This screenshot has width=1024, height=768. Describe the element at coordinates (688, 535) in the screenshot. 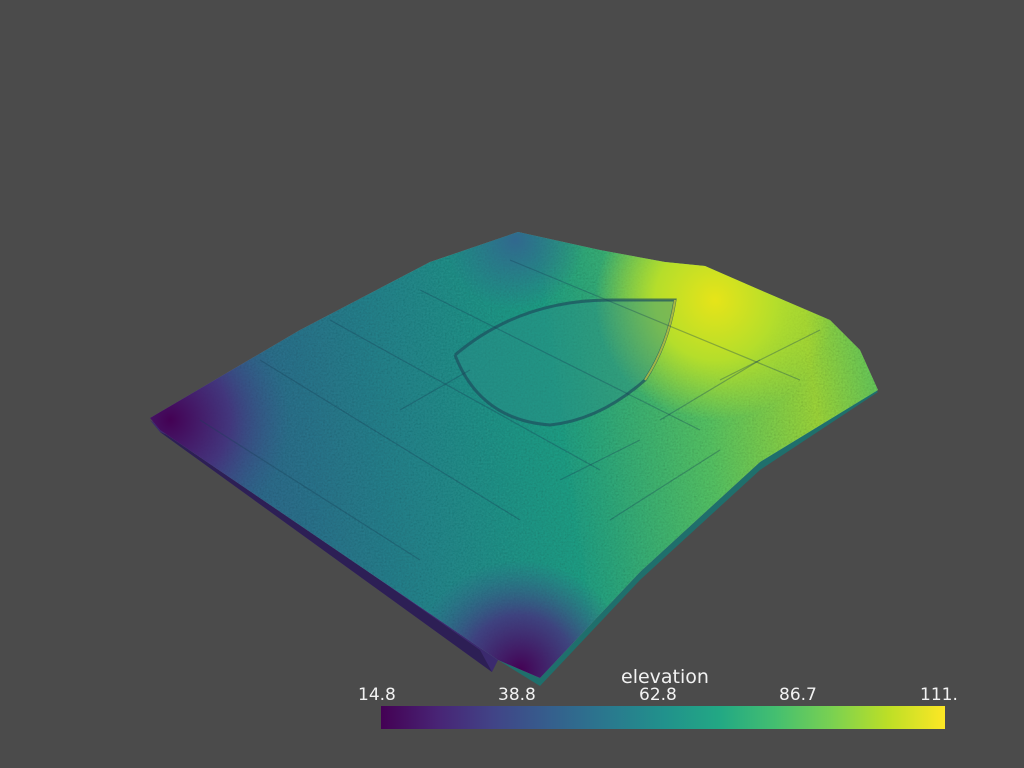

I see `terrain-right-edge` at that location.